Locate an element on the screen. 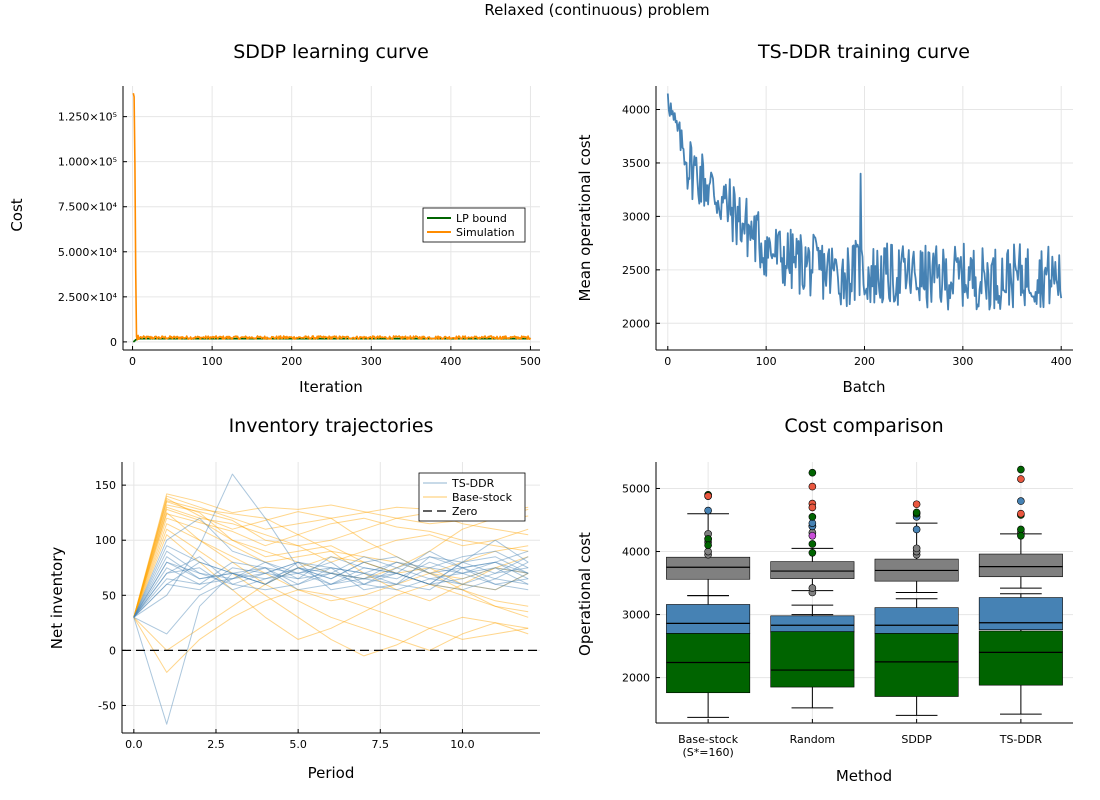  figure-suptitle: Relaxed (continuous) problem is located at coordinates (596, 10).